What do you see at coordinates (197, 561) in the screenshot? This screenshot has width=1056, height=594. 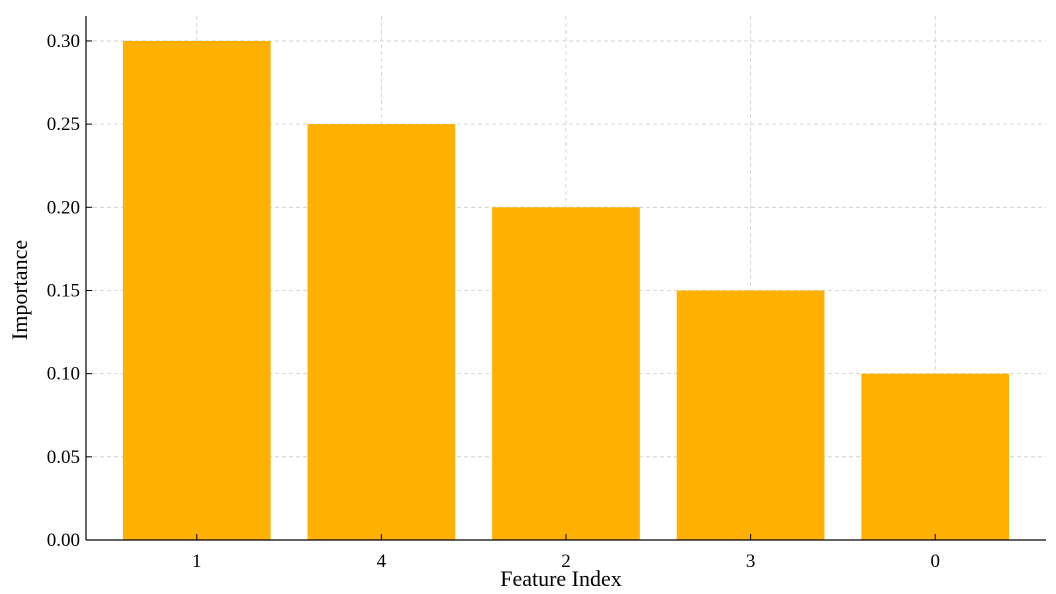 I see `x-tick-label: 1` at bounding box center [197, 561].